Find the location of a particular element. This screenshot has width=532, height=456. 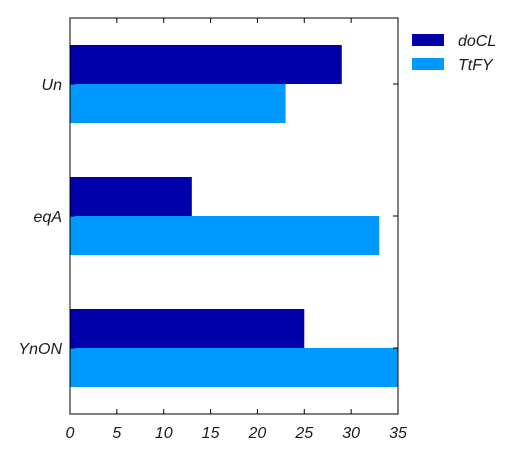

x-tick-label: 30 is located at coordinates (351, 433).